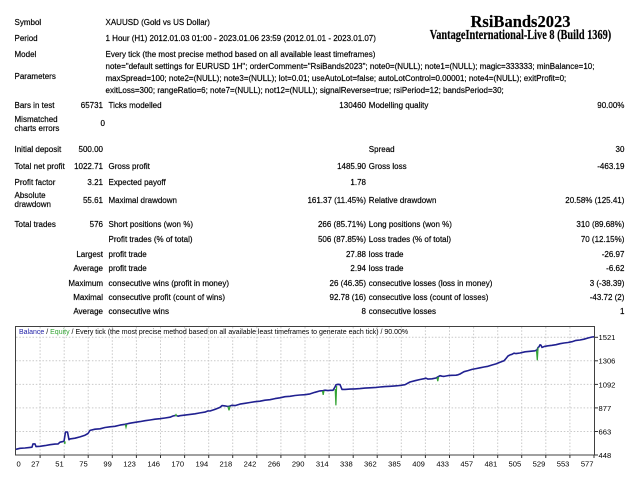 The width and height of the screenshot is (640, 480). I want to click on svg-text: 481, so click(491, 463).